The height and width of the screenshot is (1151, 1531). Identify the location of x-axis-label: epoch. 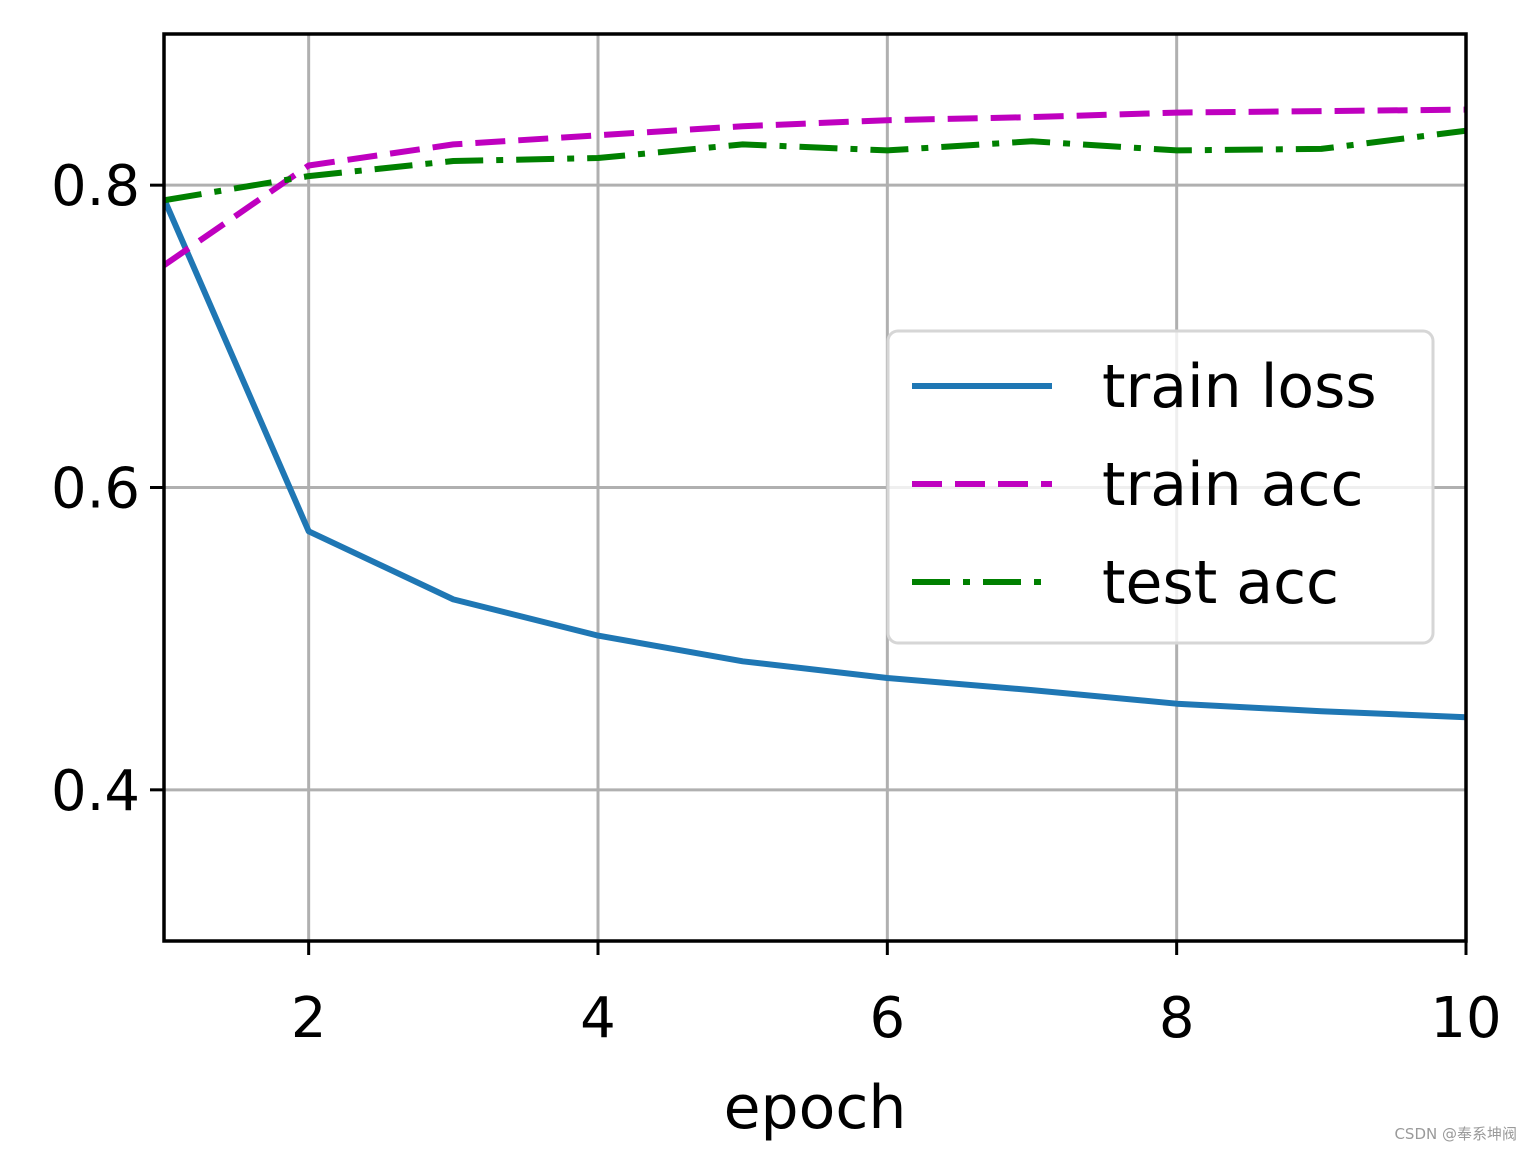
(815, 1108).